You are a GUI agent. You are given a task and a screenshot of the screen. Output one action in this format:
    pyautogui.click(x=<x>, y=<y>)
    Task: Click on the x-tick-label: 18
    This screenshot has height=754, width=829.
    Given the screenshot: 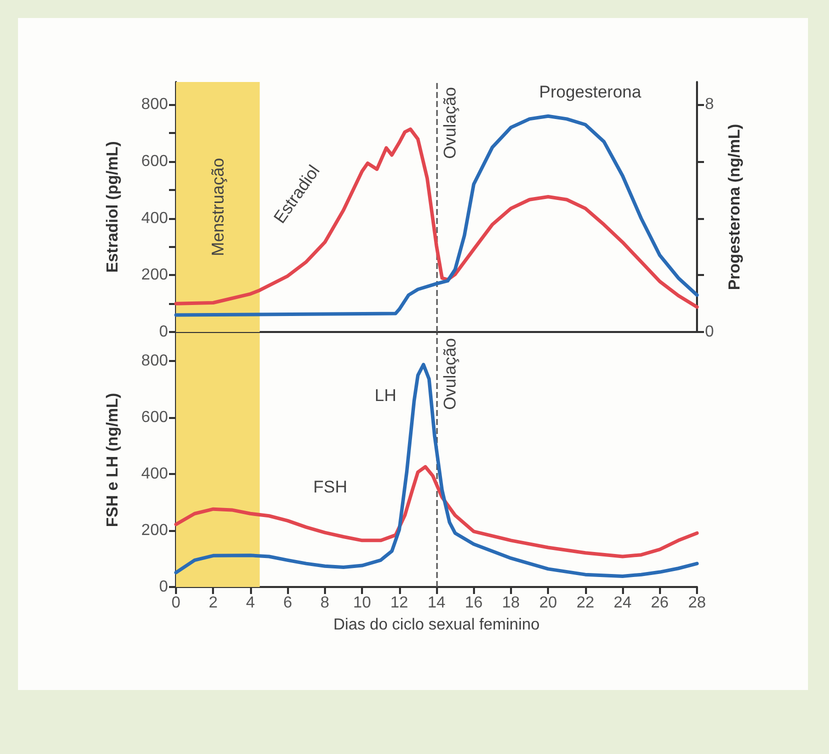 What is the action you would take?
    pyautogui.click(x=511, y=603)
    